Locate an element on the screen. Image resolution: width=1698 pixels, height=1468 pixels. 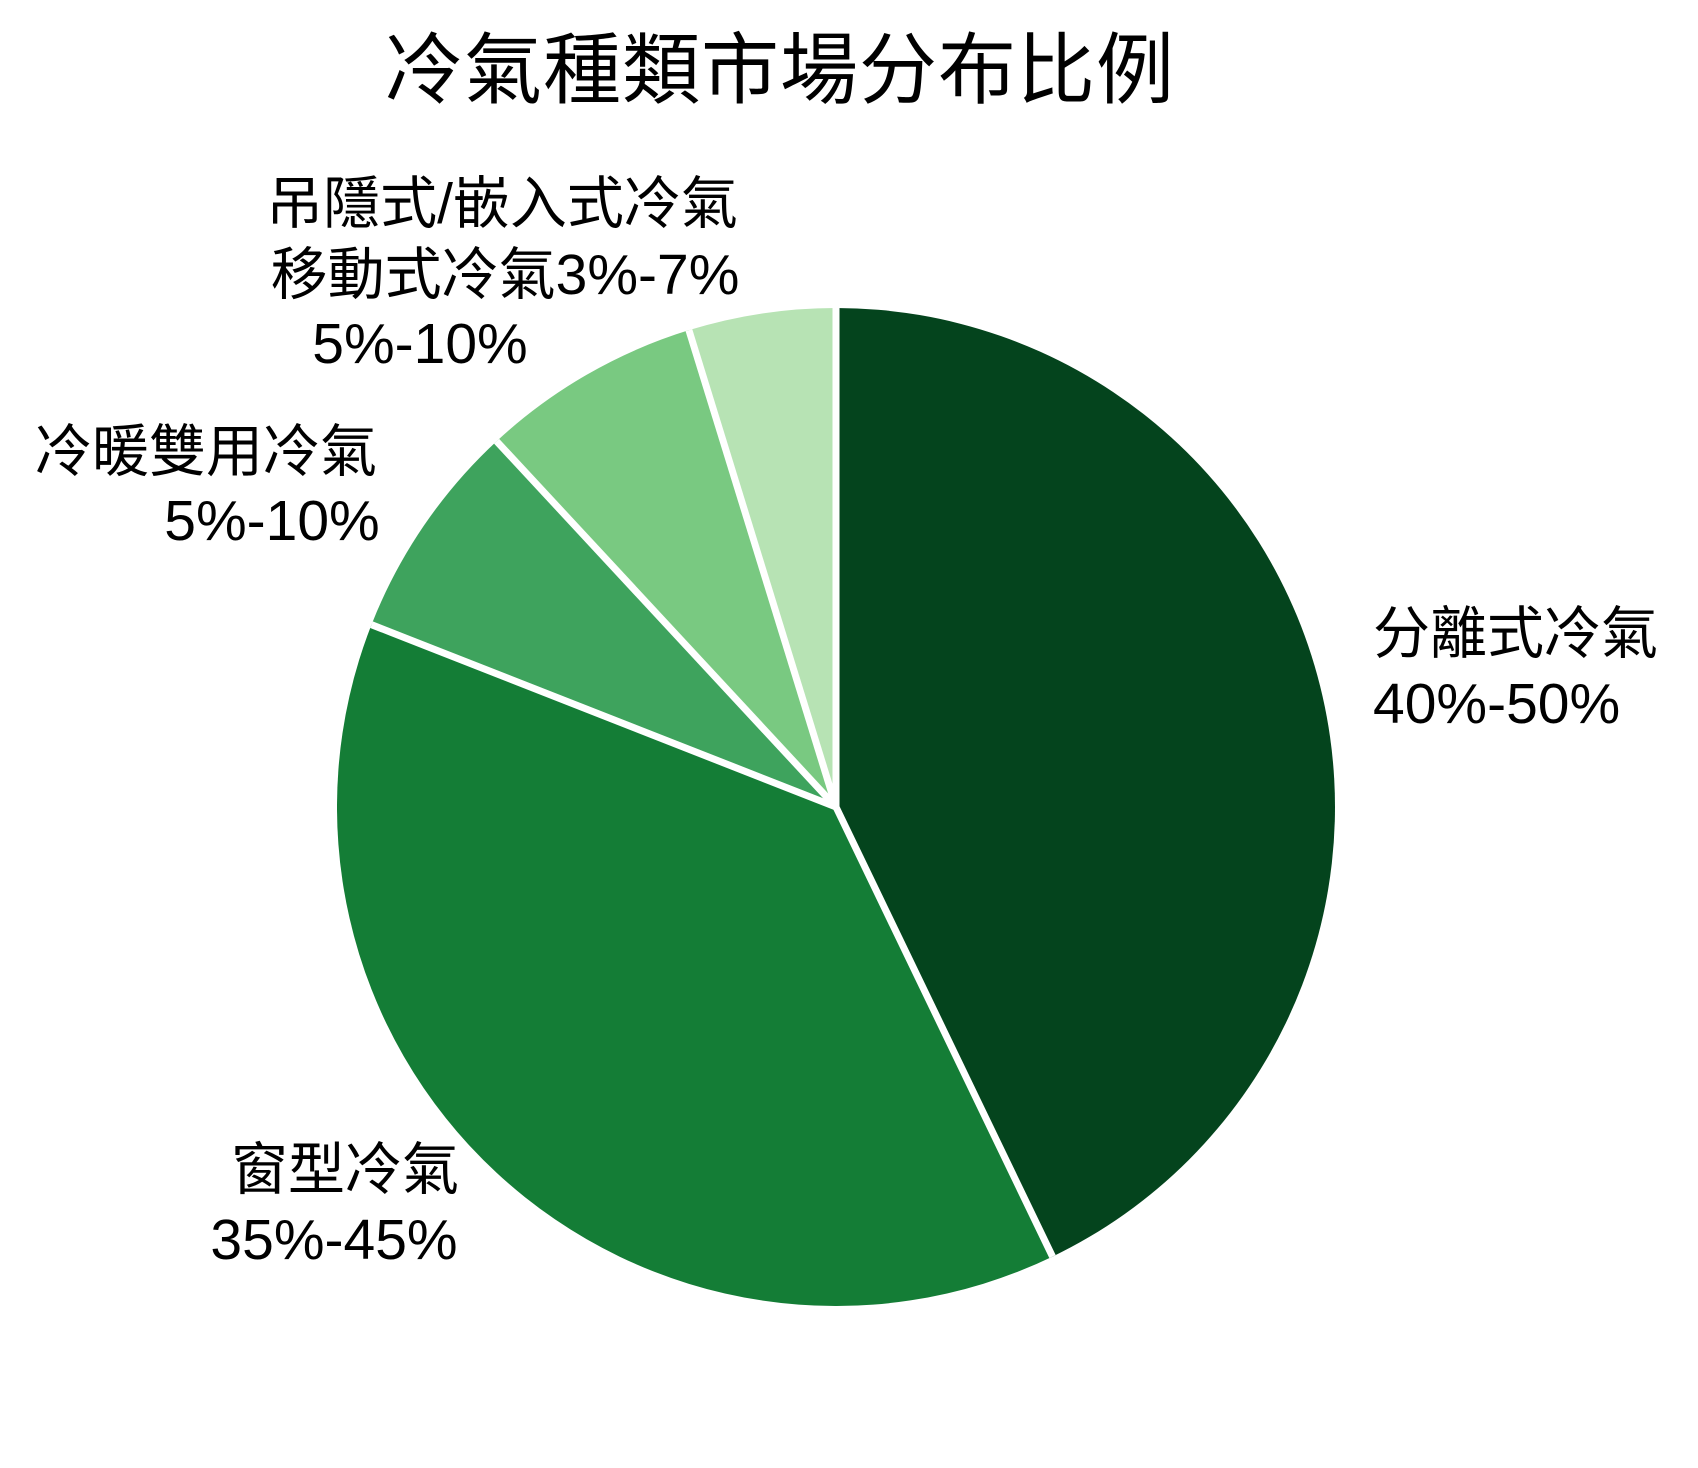
callout-dual-label: 冷暖雙用冷氣 is located at coordinates (206, 452).